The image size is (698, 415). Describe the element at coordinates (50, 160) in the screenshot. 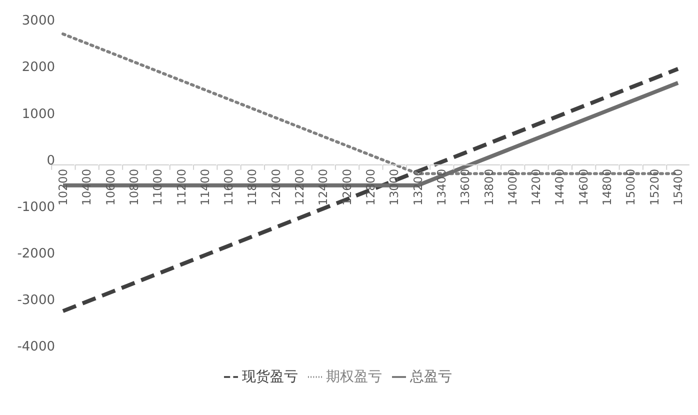

I see `y-tick-label: 0` at that location.